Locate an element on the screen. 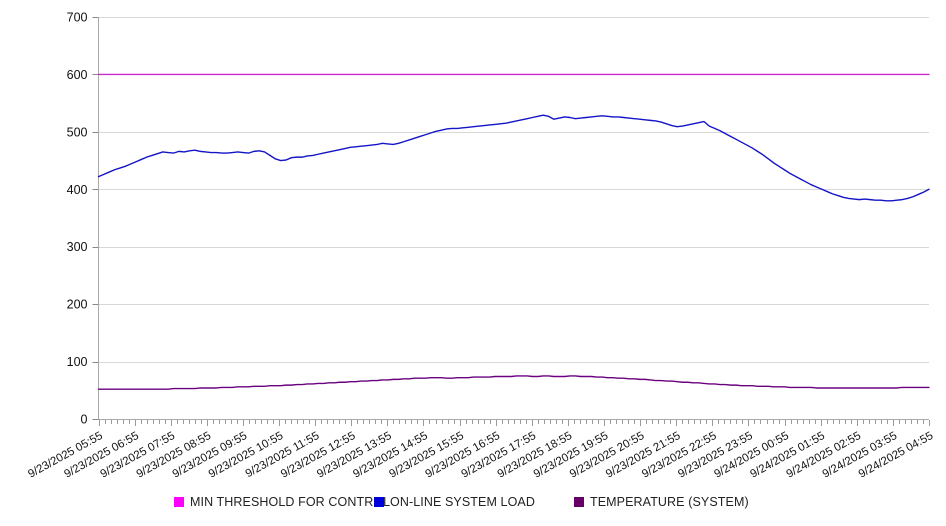 The width and height of the screenshot is (946, 526). legend-item-0: MIN THRESHOLD FOR CONTROL is located at coordinates (282, 502).